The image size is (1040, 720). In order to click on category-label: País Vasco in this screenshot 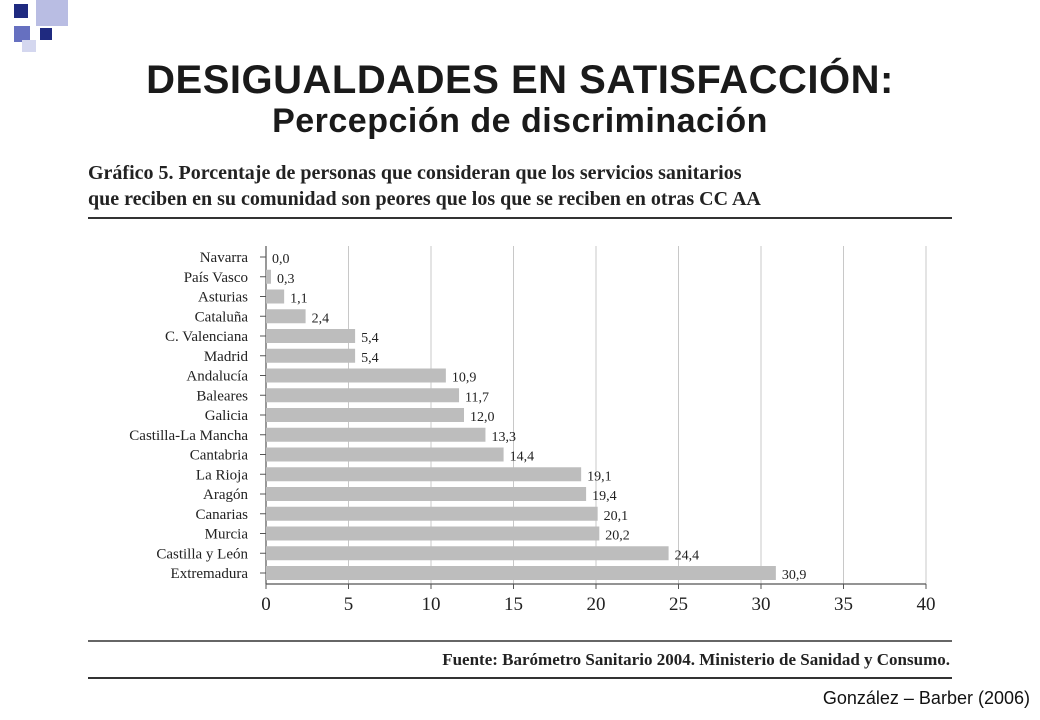, I will do `click(216, 278)`.